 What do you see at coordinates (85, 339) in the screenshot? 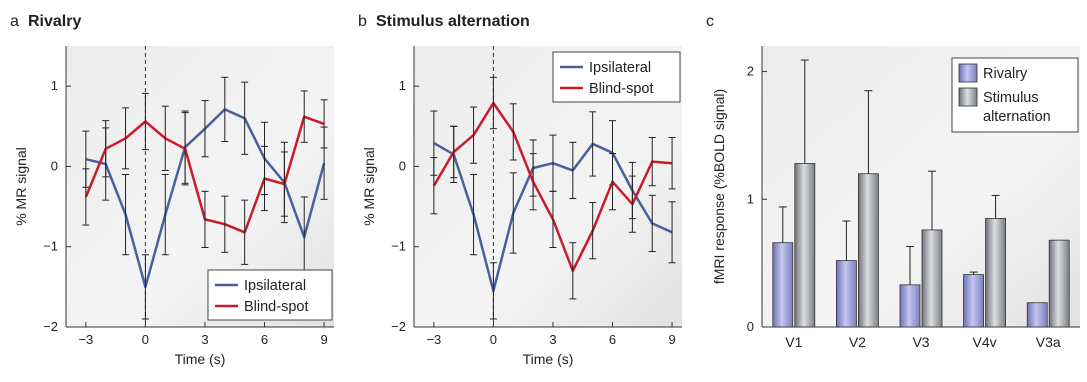
I see `panel-a-x-tick-label: −3` at bounding box center [85, 339].